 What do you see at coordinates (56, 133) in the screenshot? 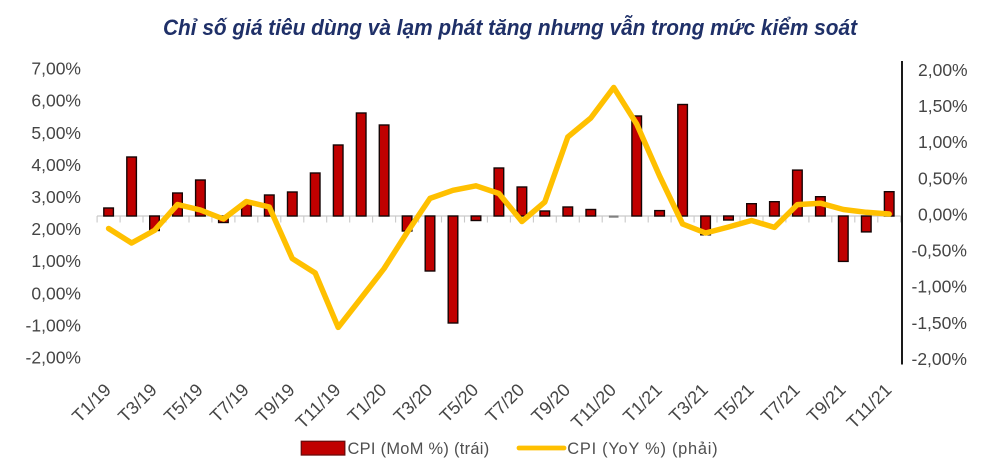
I see `svg-text: 5,00%` at bounding box center [56, 133].